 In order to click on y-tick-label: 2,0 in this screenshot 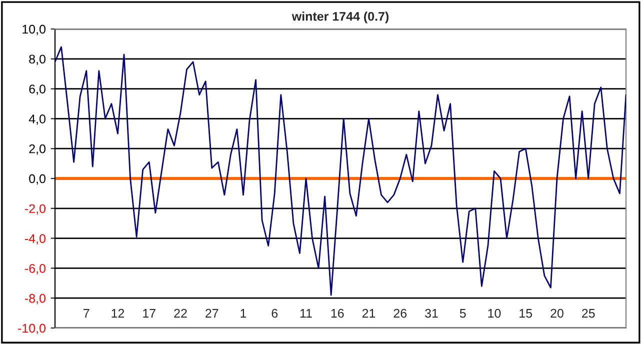, I will do `click(37, 149)`.